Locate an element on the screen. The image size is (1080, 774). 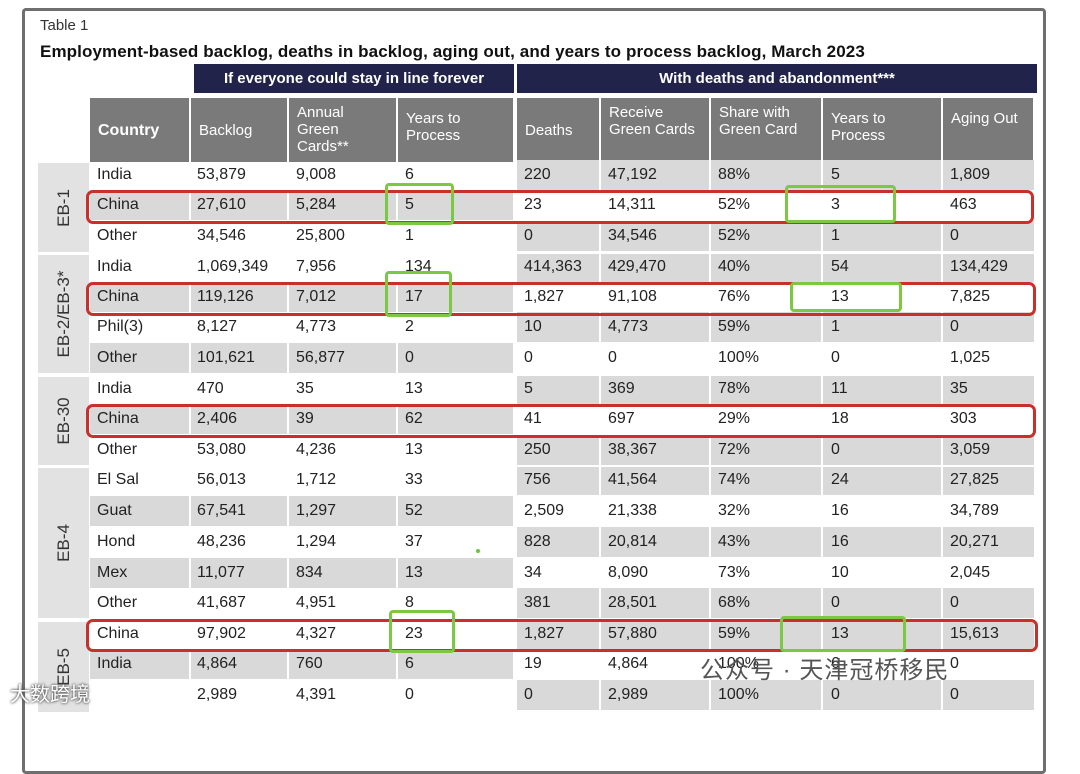
cell-years1: 23 is located at coordinates (414, 633).